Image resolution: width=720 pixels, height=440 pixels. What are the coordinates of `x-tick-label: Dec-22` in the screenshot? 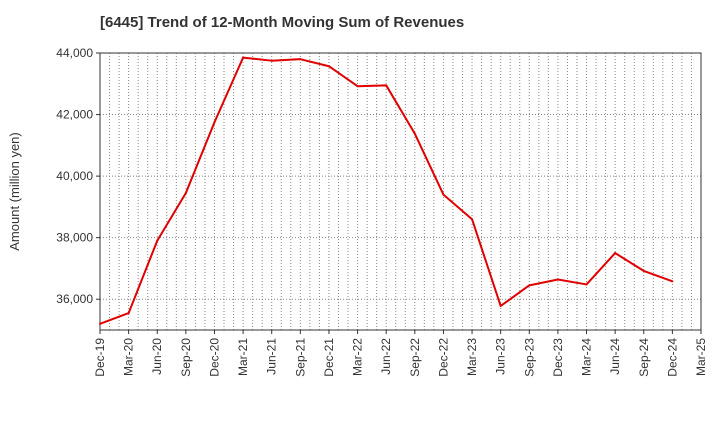 It's located at (443, 357).